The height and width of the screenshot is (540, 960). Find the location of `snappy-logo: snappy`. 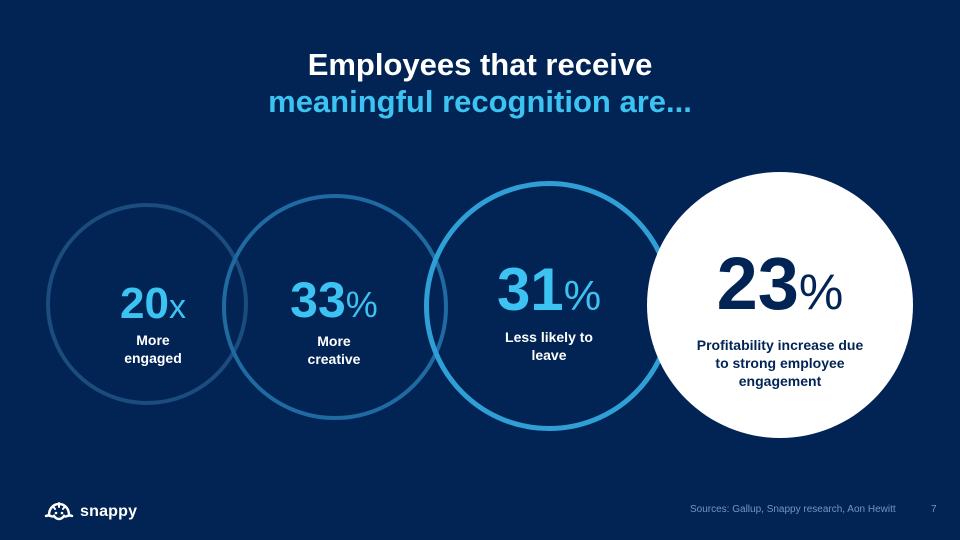

snappy-logo: snappy is located at coordinates (90, 512).